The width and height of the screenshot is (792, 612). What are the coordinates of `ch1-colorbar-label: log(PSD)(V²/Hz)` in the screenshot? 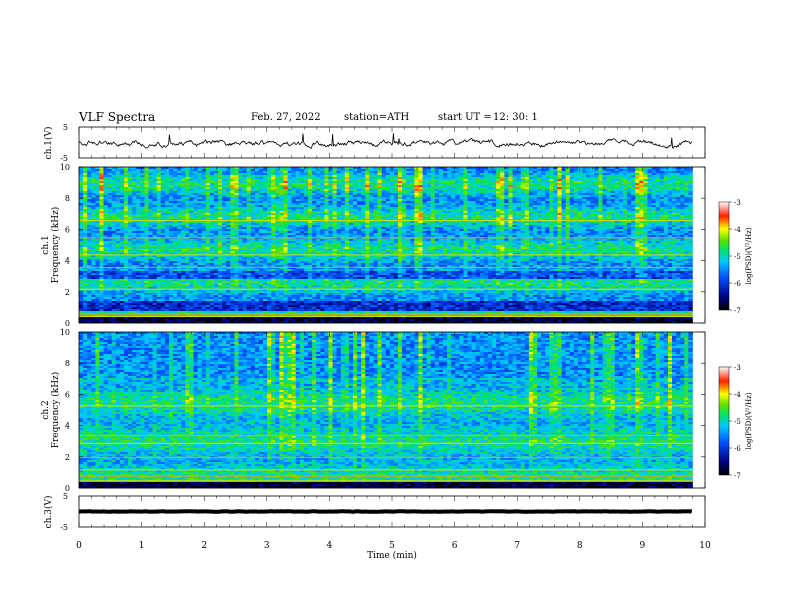 It's located at (749, 255).